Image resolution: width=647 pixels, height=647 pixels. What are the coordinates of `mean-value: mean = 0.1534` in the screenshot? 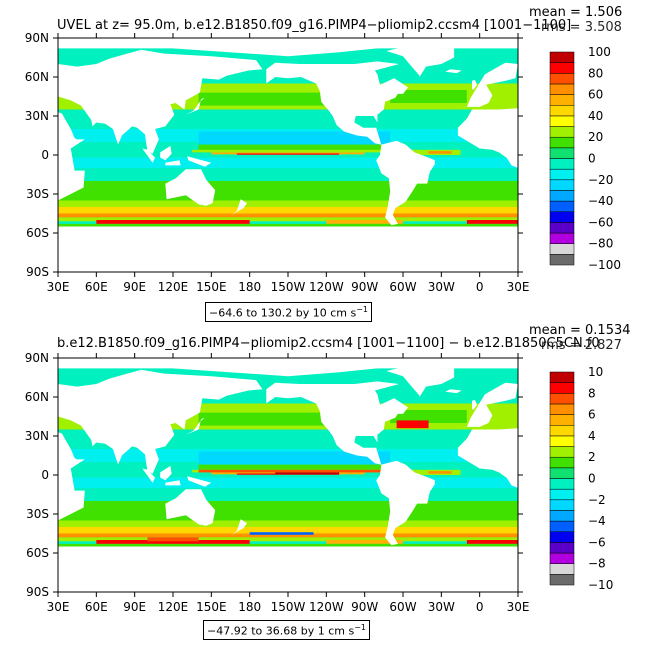 It's located at (580, 330).